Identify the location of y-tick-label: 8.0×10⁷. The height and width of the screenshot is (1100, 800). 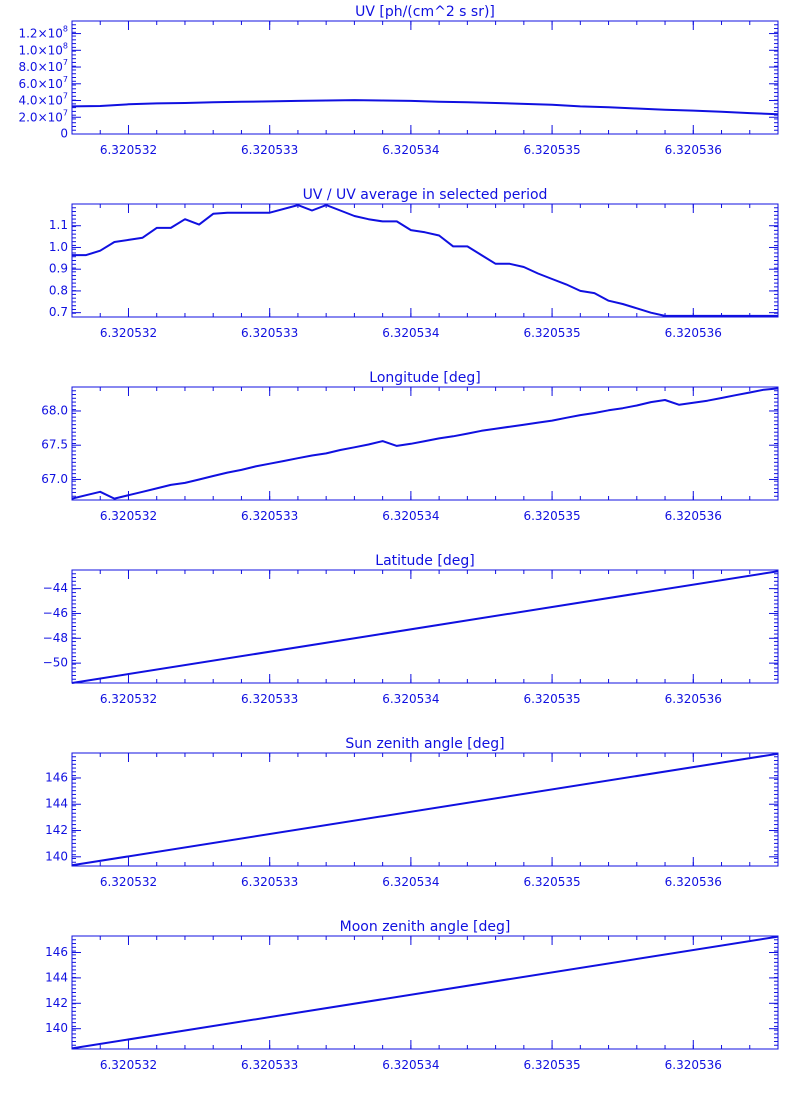
(43, 66).